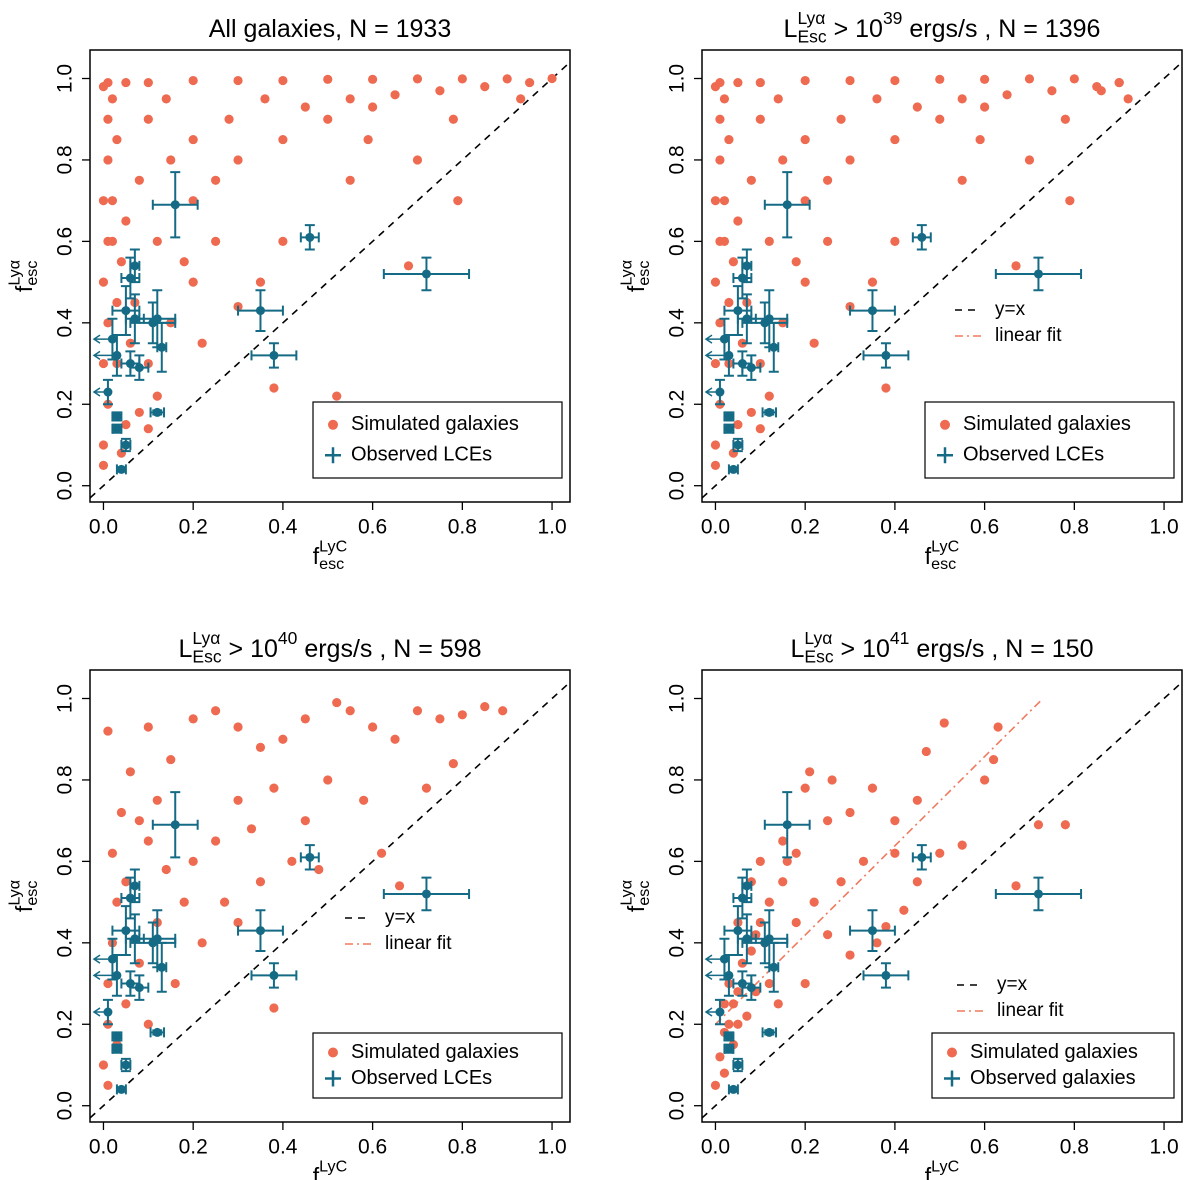 The image size is (1200, 1180). What do you see at coordinates (418, 943) in the screenshot?
I see `legend-label: linear fit` at bounding box center [418, 943].